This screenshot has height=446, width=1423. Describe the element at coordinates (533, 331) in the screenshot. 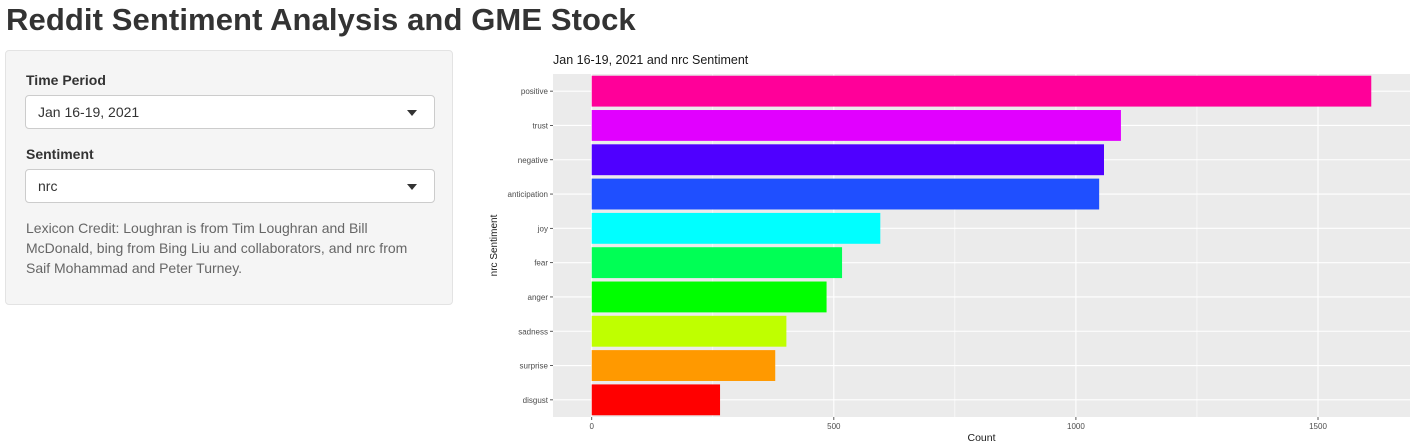

I see `y-tick-label: sadness` at that location.